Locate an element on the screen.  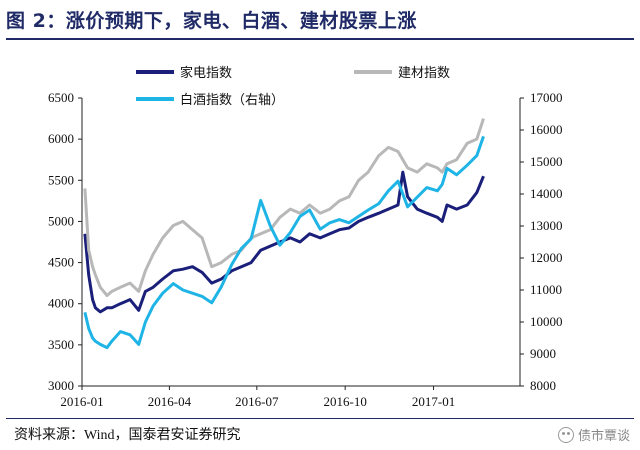
legend-label-2: 建材指数 is located at coordinates (424, 73).